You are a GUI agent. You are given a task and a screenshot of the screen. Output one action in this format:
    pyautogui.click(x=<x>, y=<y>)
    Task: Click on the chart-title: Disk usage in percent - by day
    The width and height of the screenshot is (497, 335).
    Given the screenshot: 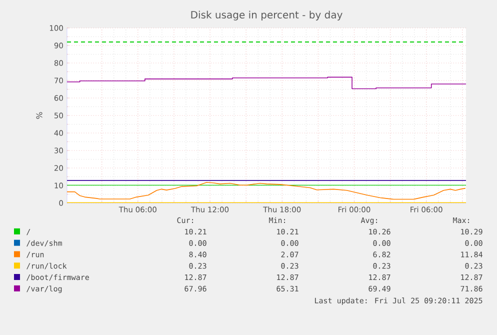 What is the action you would take?
    pyautogui.click(x=266, y=15)
    